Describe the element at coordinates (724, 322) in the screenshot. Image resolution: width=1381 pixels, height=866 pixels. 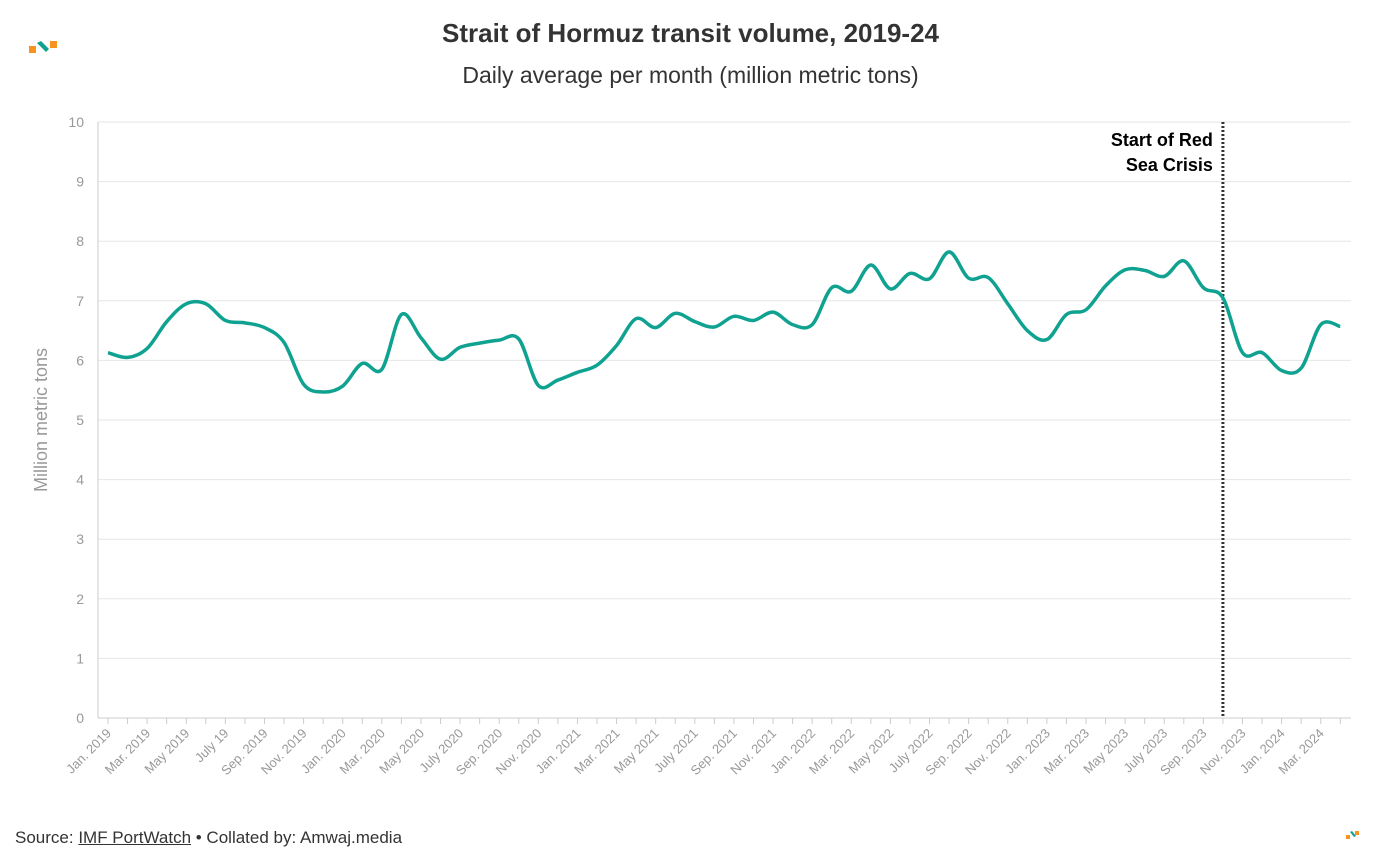
I see `series-line-transit-volume` at that location.